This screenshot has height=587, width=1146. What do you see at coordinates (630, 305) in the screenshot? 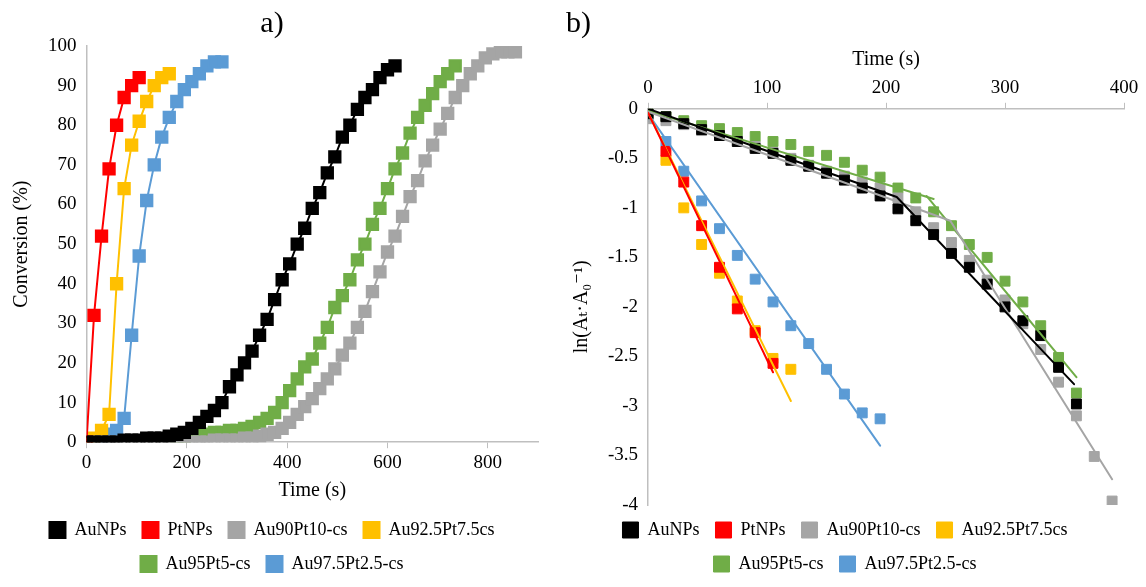
I see `y-tick-label: -2` at bounding box center [630, 305].